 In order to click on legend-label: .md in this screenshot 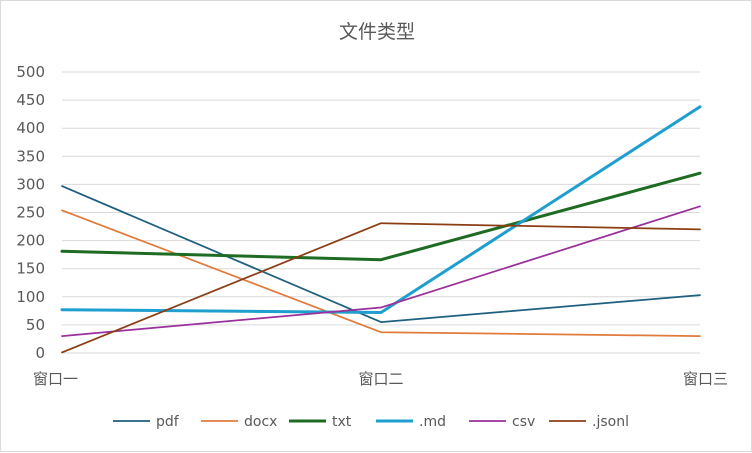, I will do `click(432, 422)`.